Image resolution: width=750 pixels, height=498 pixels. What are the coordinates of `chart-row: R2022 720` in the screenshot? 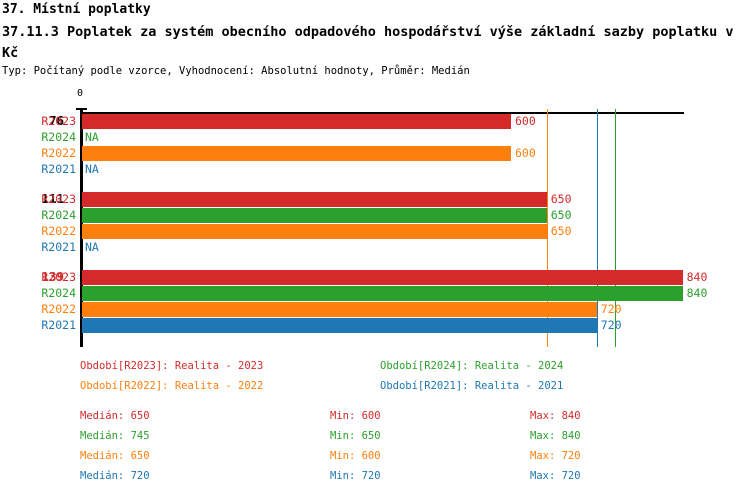 It's located at (375, 309).